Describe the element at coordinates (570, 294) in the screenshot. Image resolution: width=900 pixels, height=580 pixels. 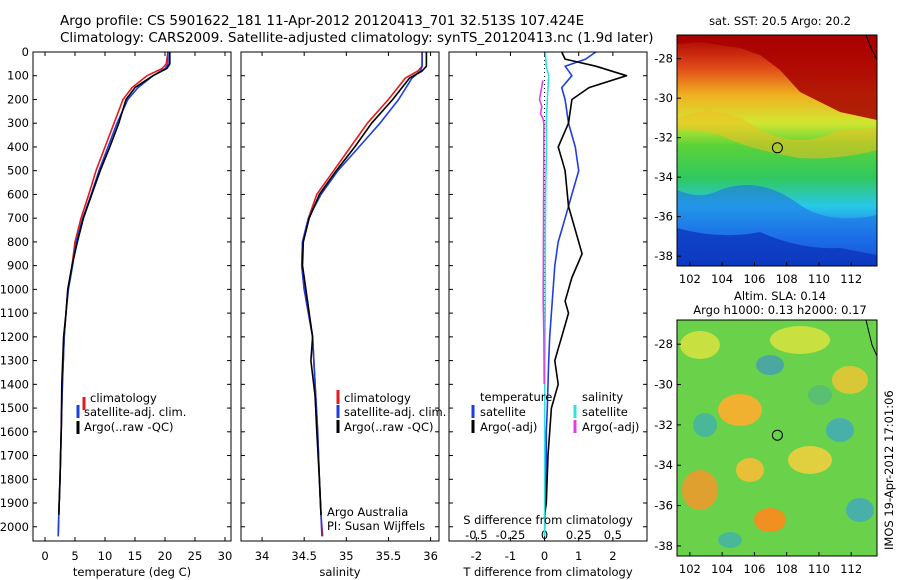
I see `series-line-t-satellite` at that location.